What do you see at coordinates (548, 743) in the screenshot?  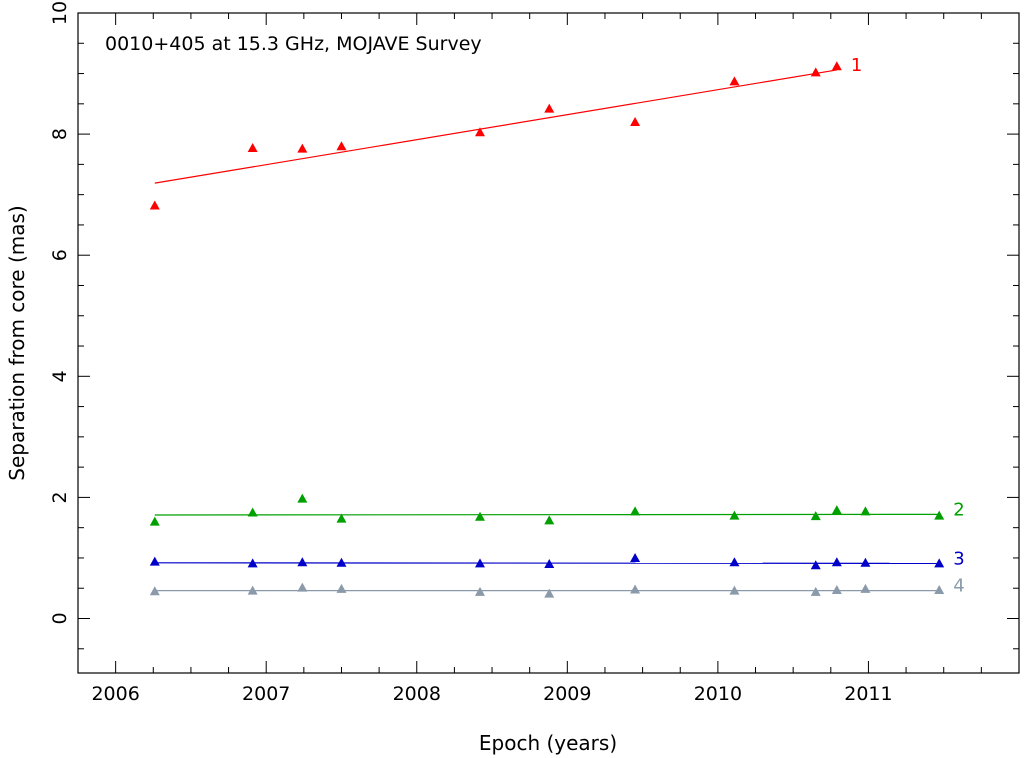 I see `x-axis-label: Epoch (years)` at bounding box center [548, 743].